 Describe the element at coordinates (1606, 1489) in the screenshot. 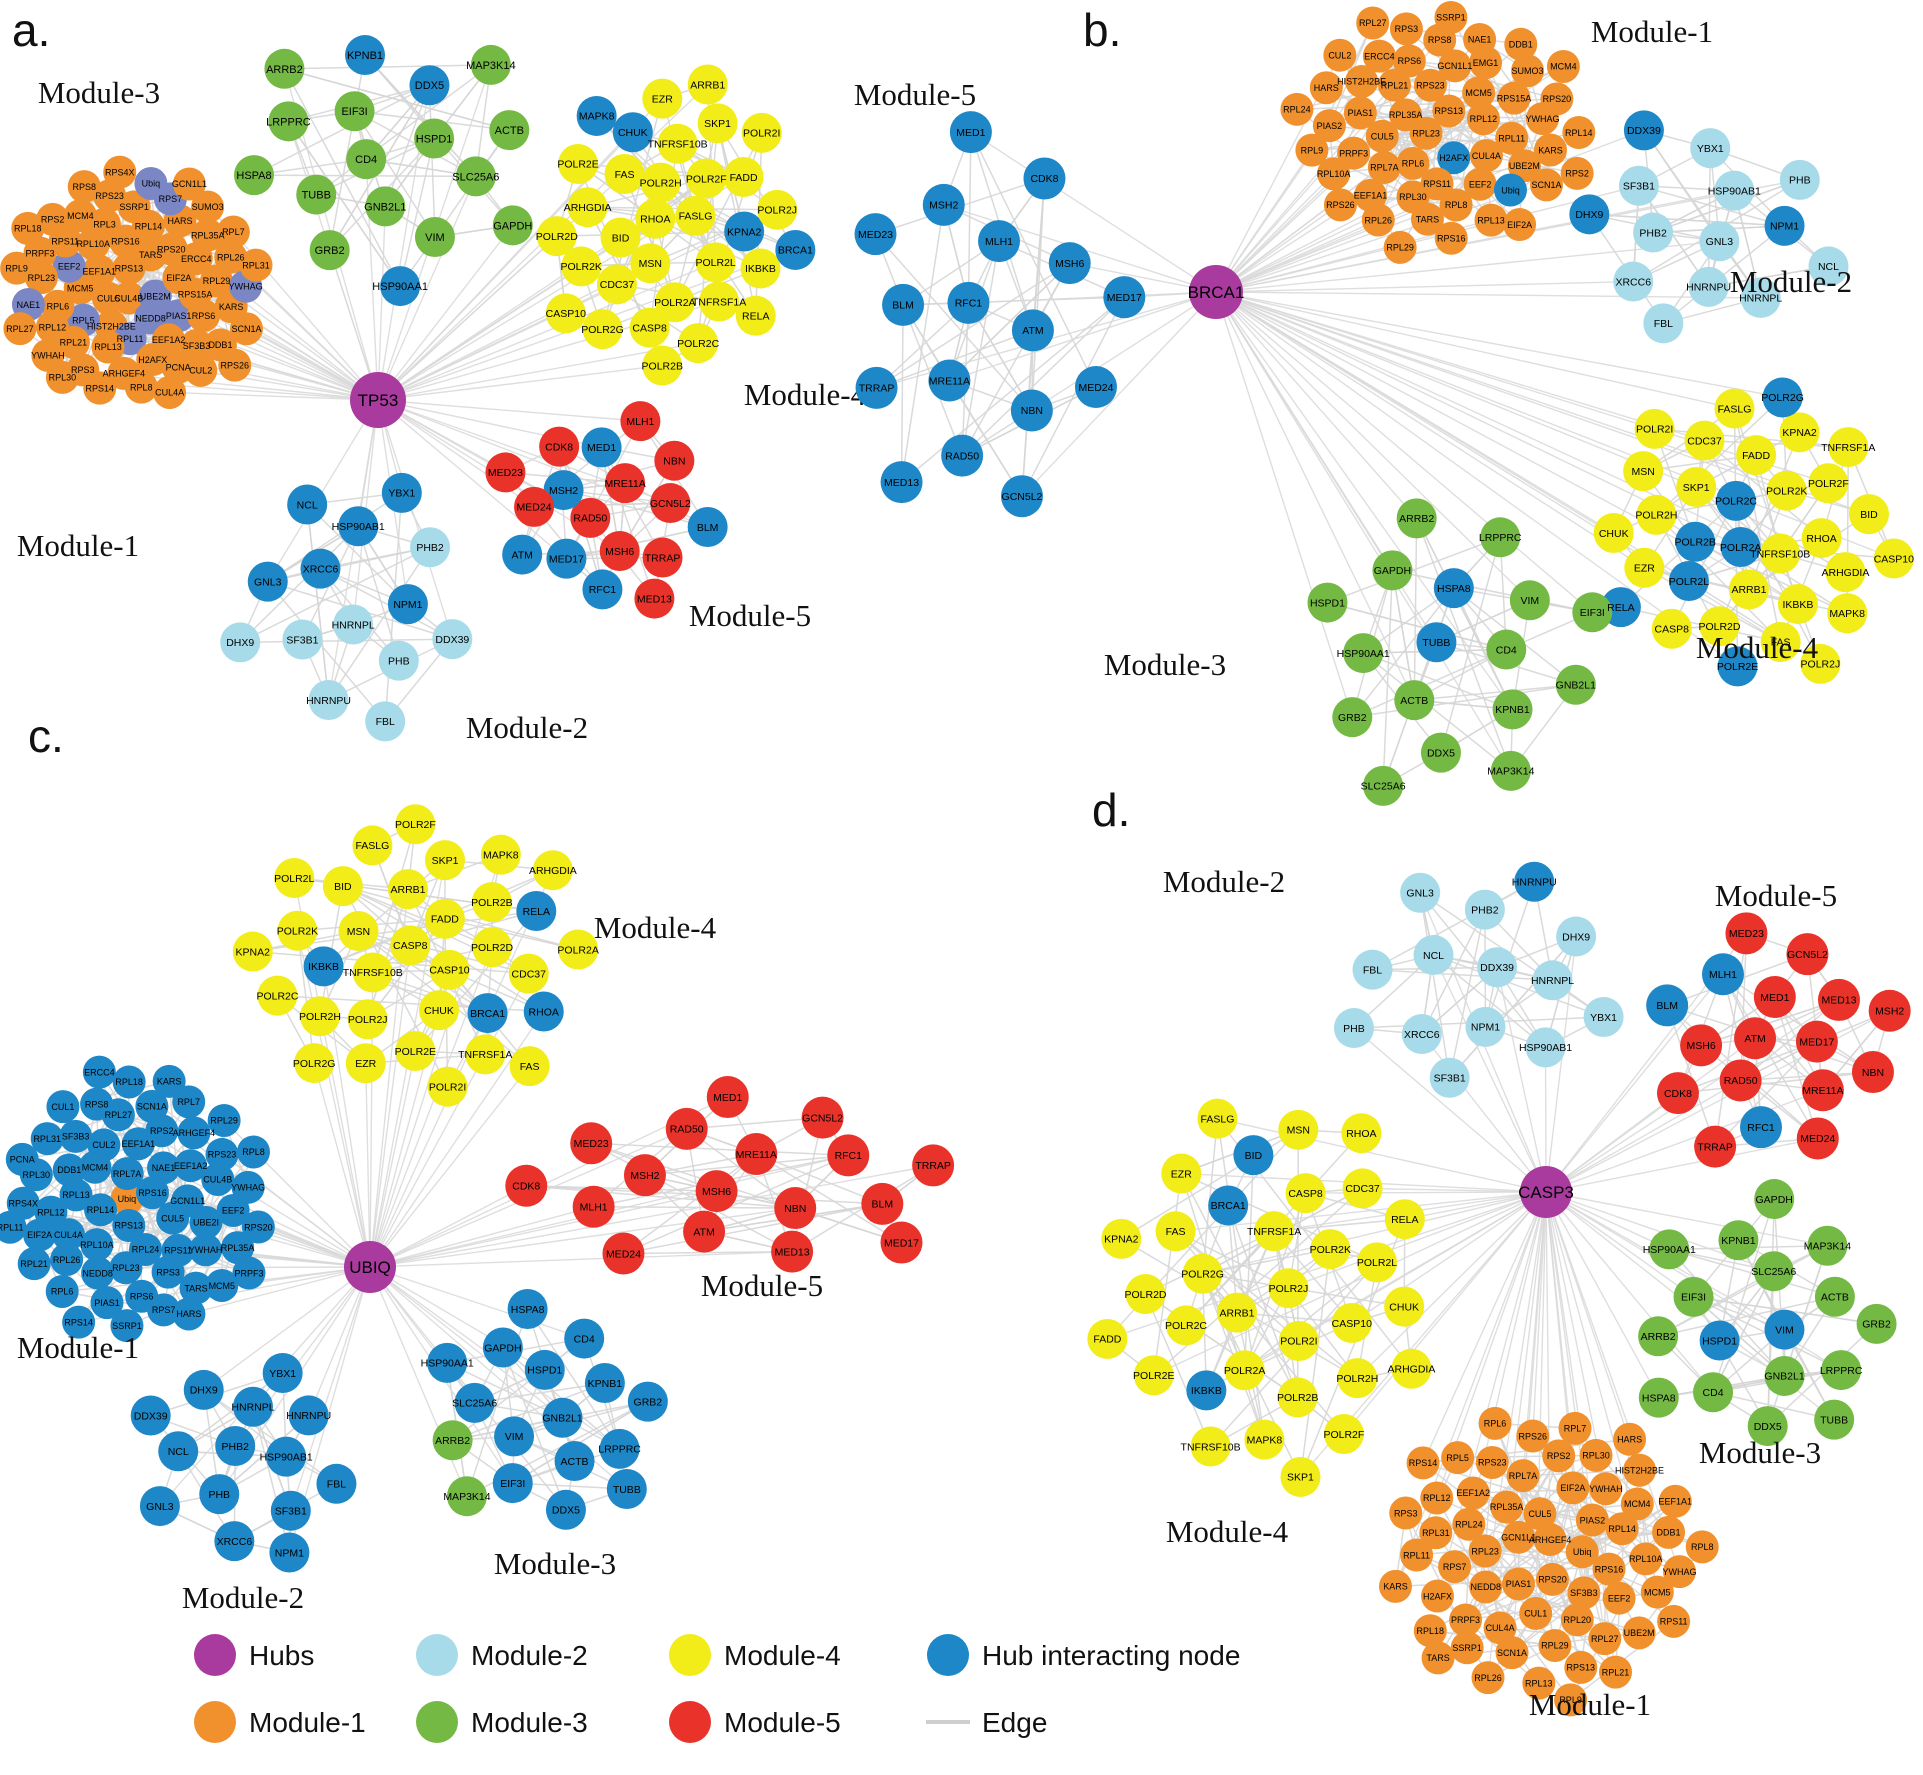

I see `node-YWHAH` at that location.